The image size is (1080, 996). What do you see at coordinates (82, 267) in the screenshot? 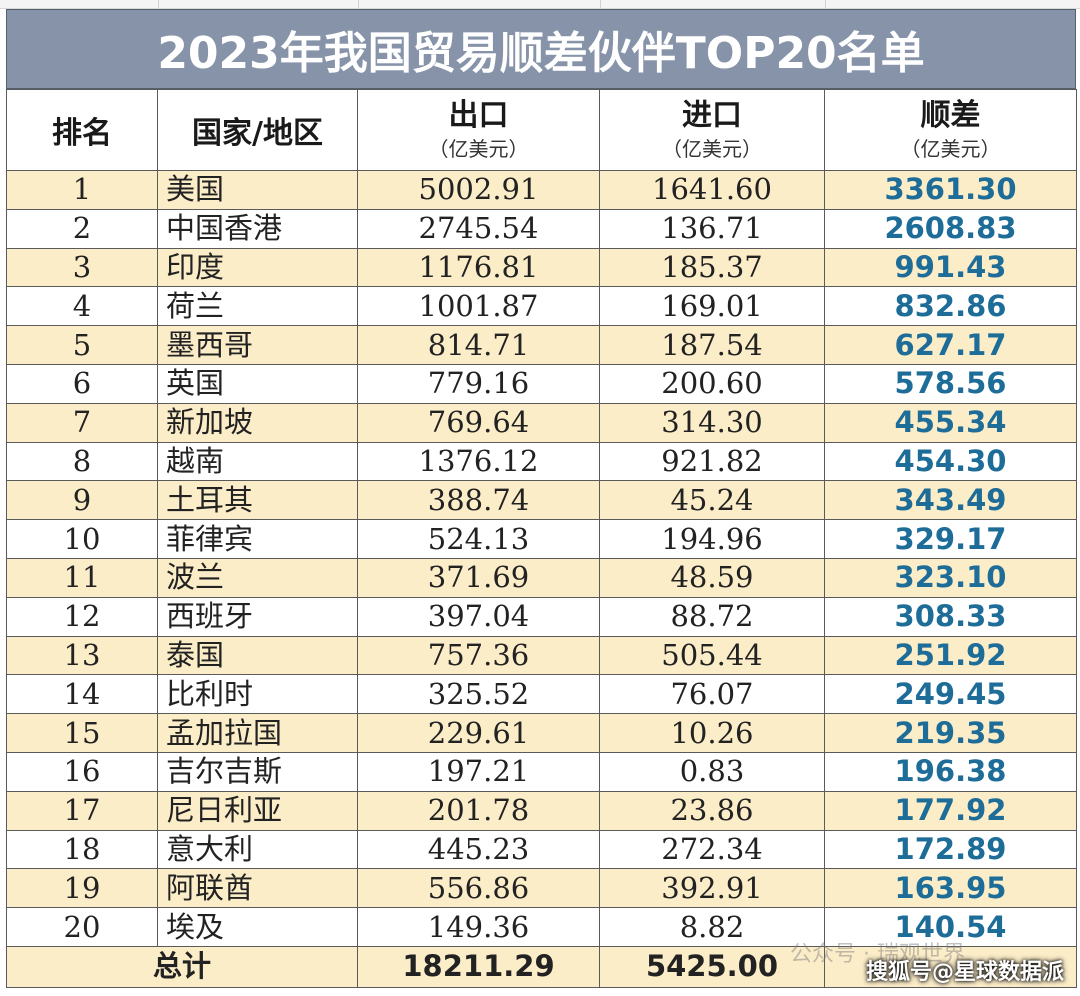
I see `rank-cell: 3` at bounding box center [82, 267].